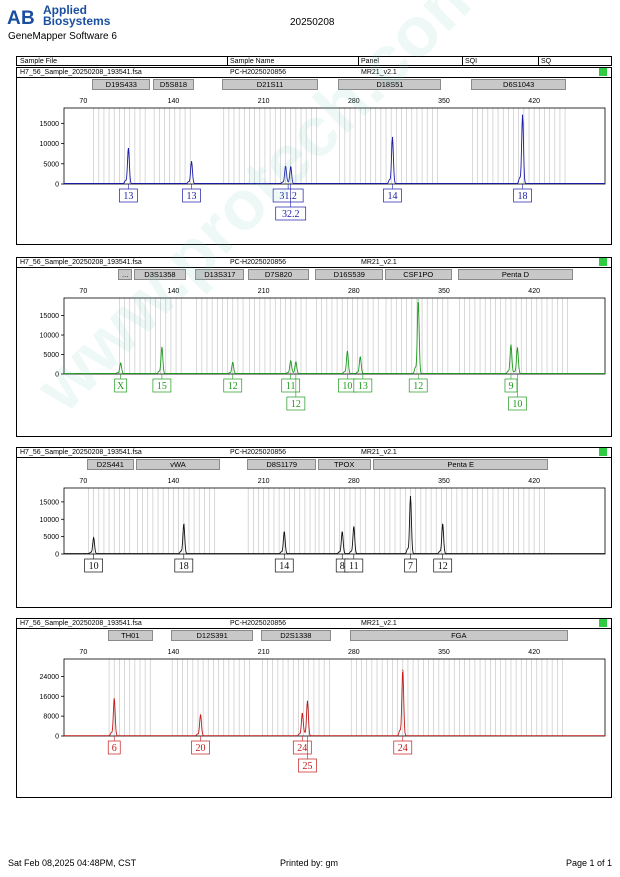 This screenshot has width=620, height=877. Describe the element at coordinates (72, 863) in the screenshot. I see `footer-print-time: Sat Feb 08,2025 04:48PM, CST` at that location.